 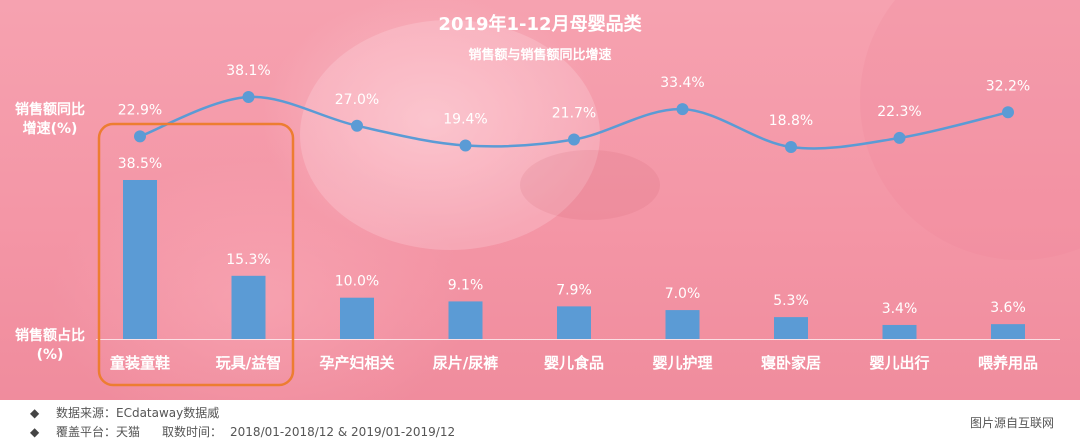 I want to click on data-label: 15.3%, so click(x=248, y=260).